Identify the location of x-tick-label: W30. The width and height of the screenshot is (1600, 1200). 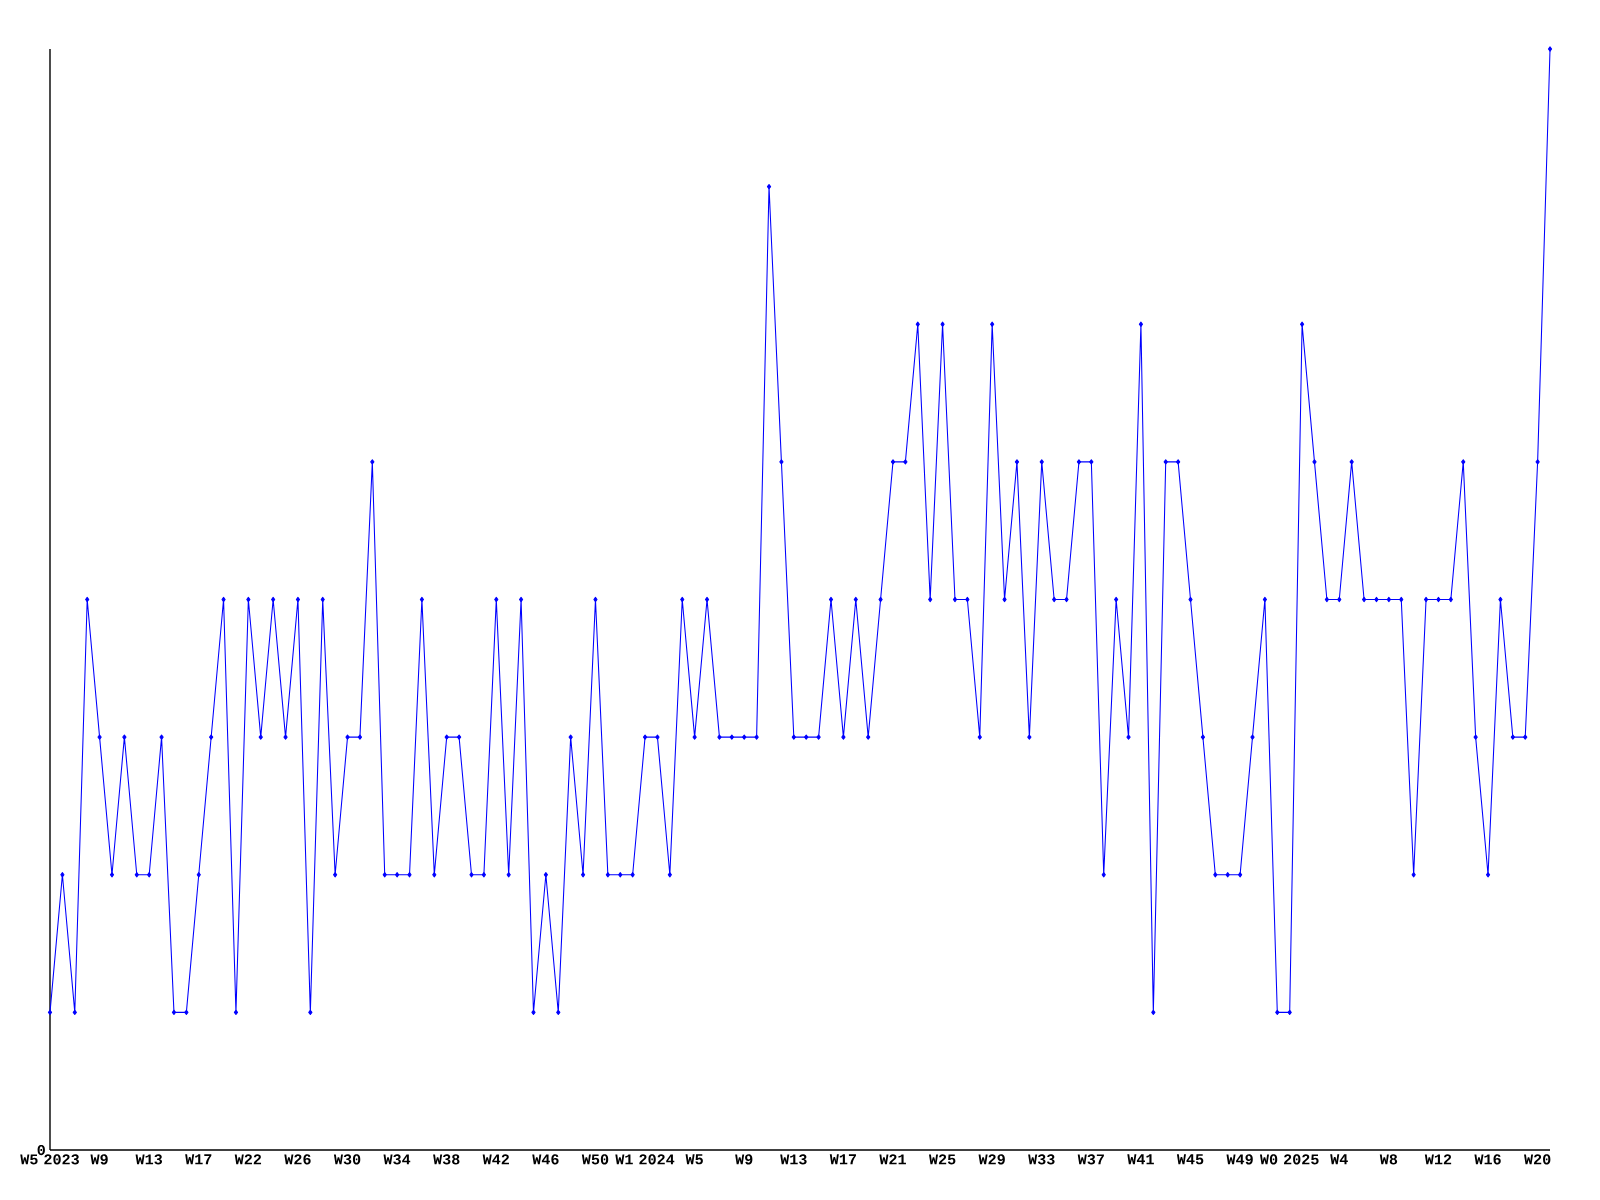
(347, 1159).